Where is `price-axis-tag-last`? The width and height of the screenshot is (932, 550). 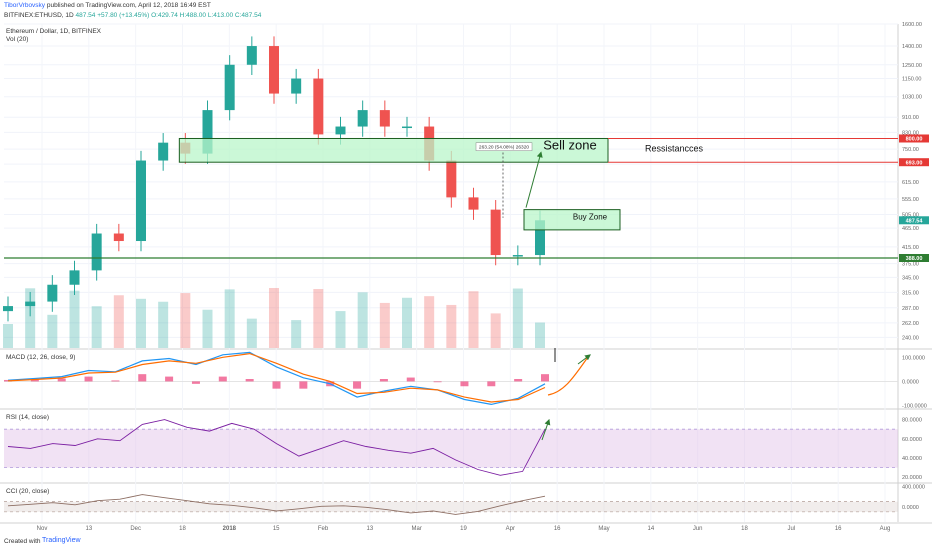 price-axis-tag-last is located at coordinates (914, 220).